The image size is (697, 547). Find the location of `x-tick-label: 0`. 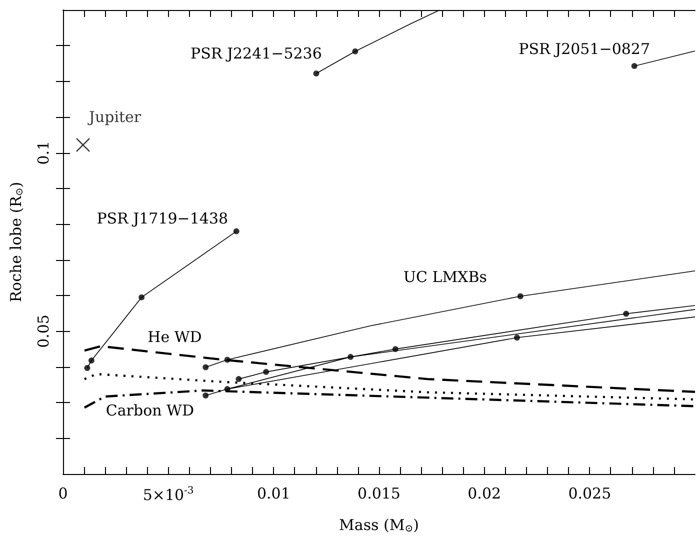

x-tick-label: 0 is located at coordinates (63, 493).